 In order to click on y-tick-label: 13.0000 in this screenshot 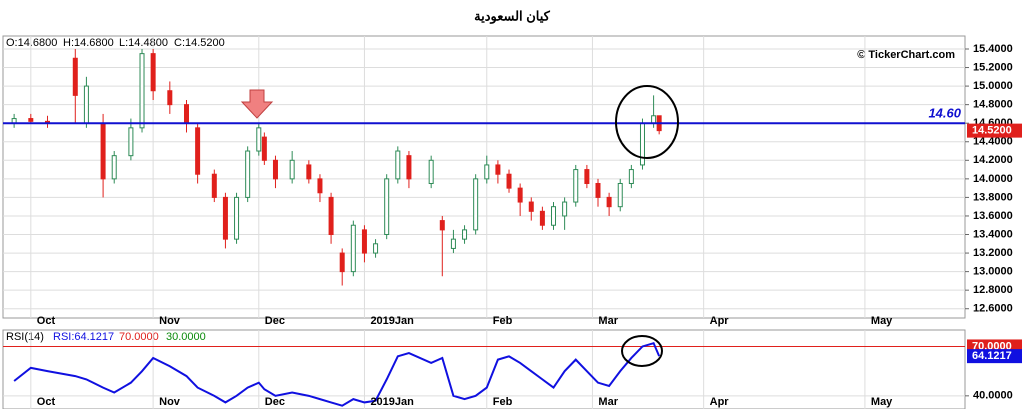, I will do `click(993, 272)`.